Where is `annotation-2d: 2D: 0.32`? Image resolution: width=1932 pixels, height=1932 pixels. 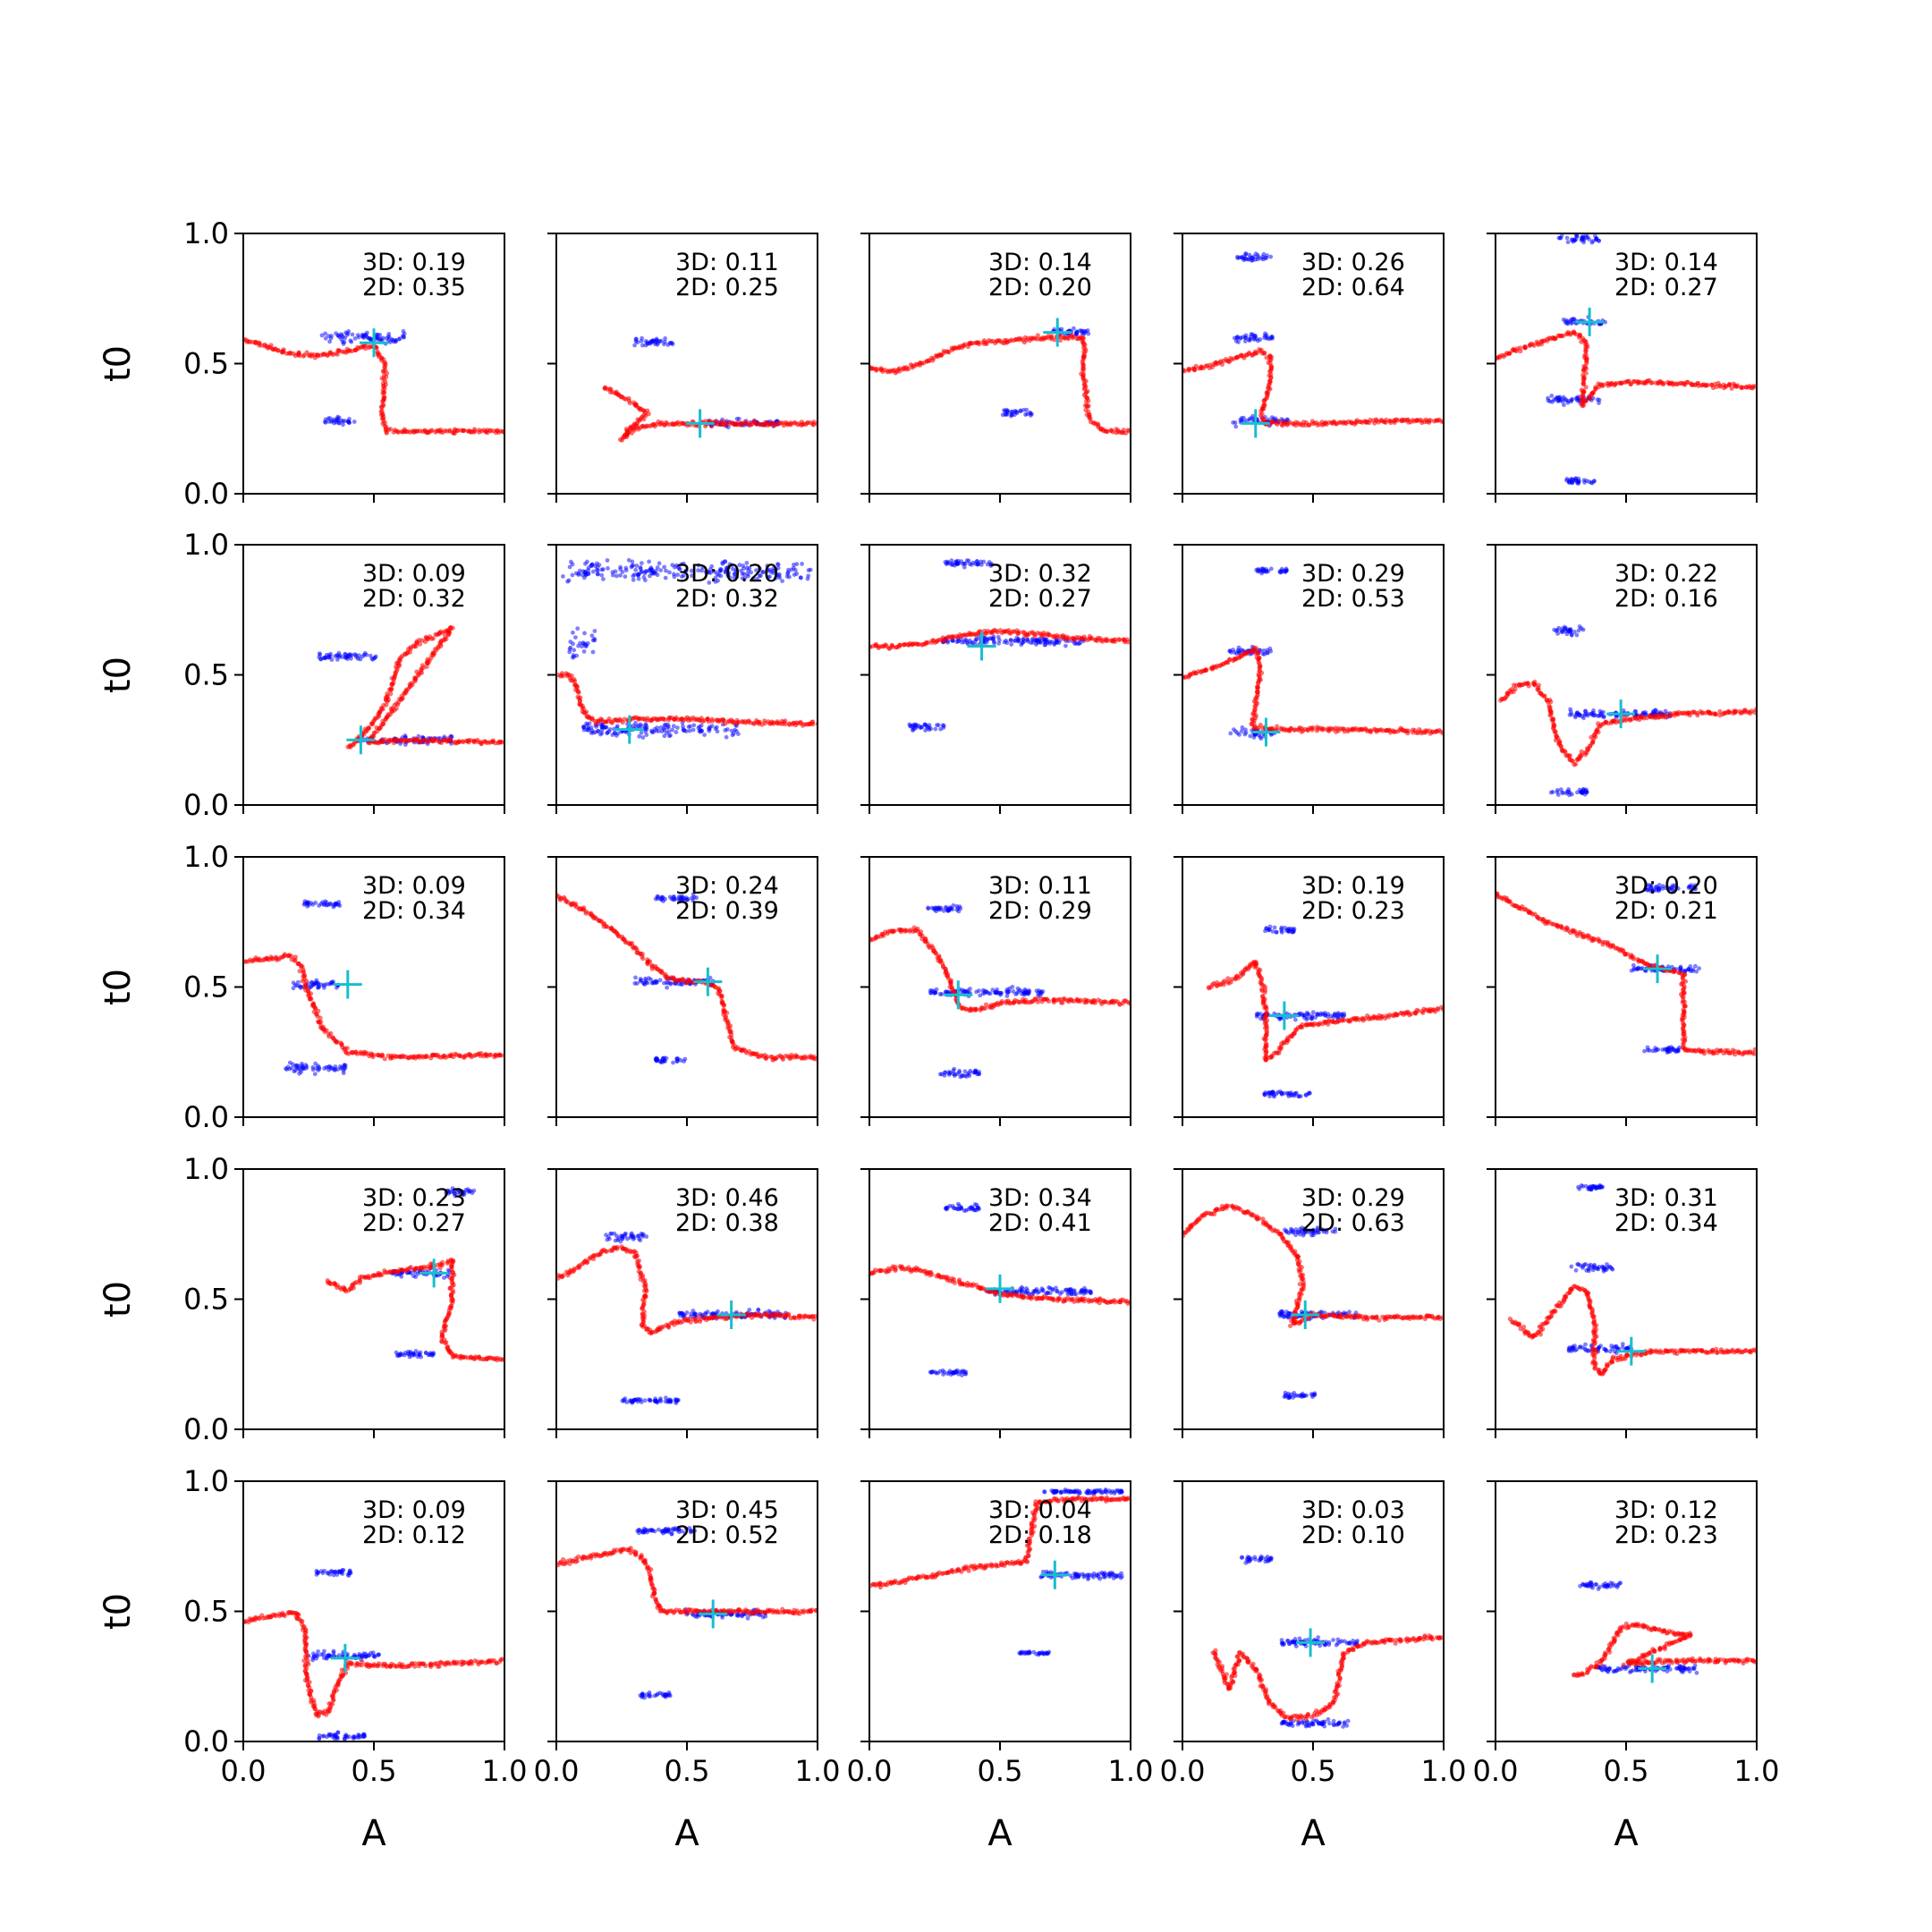
annotation-2d: 2D: 0.32 is located at coordinates (414, 599).